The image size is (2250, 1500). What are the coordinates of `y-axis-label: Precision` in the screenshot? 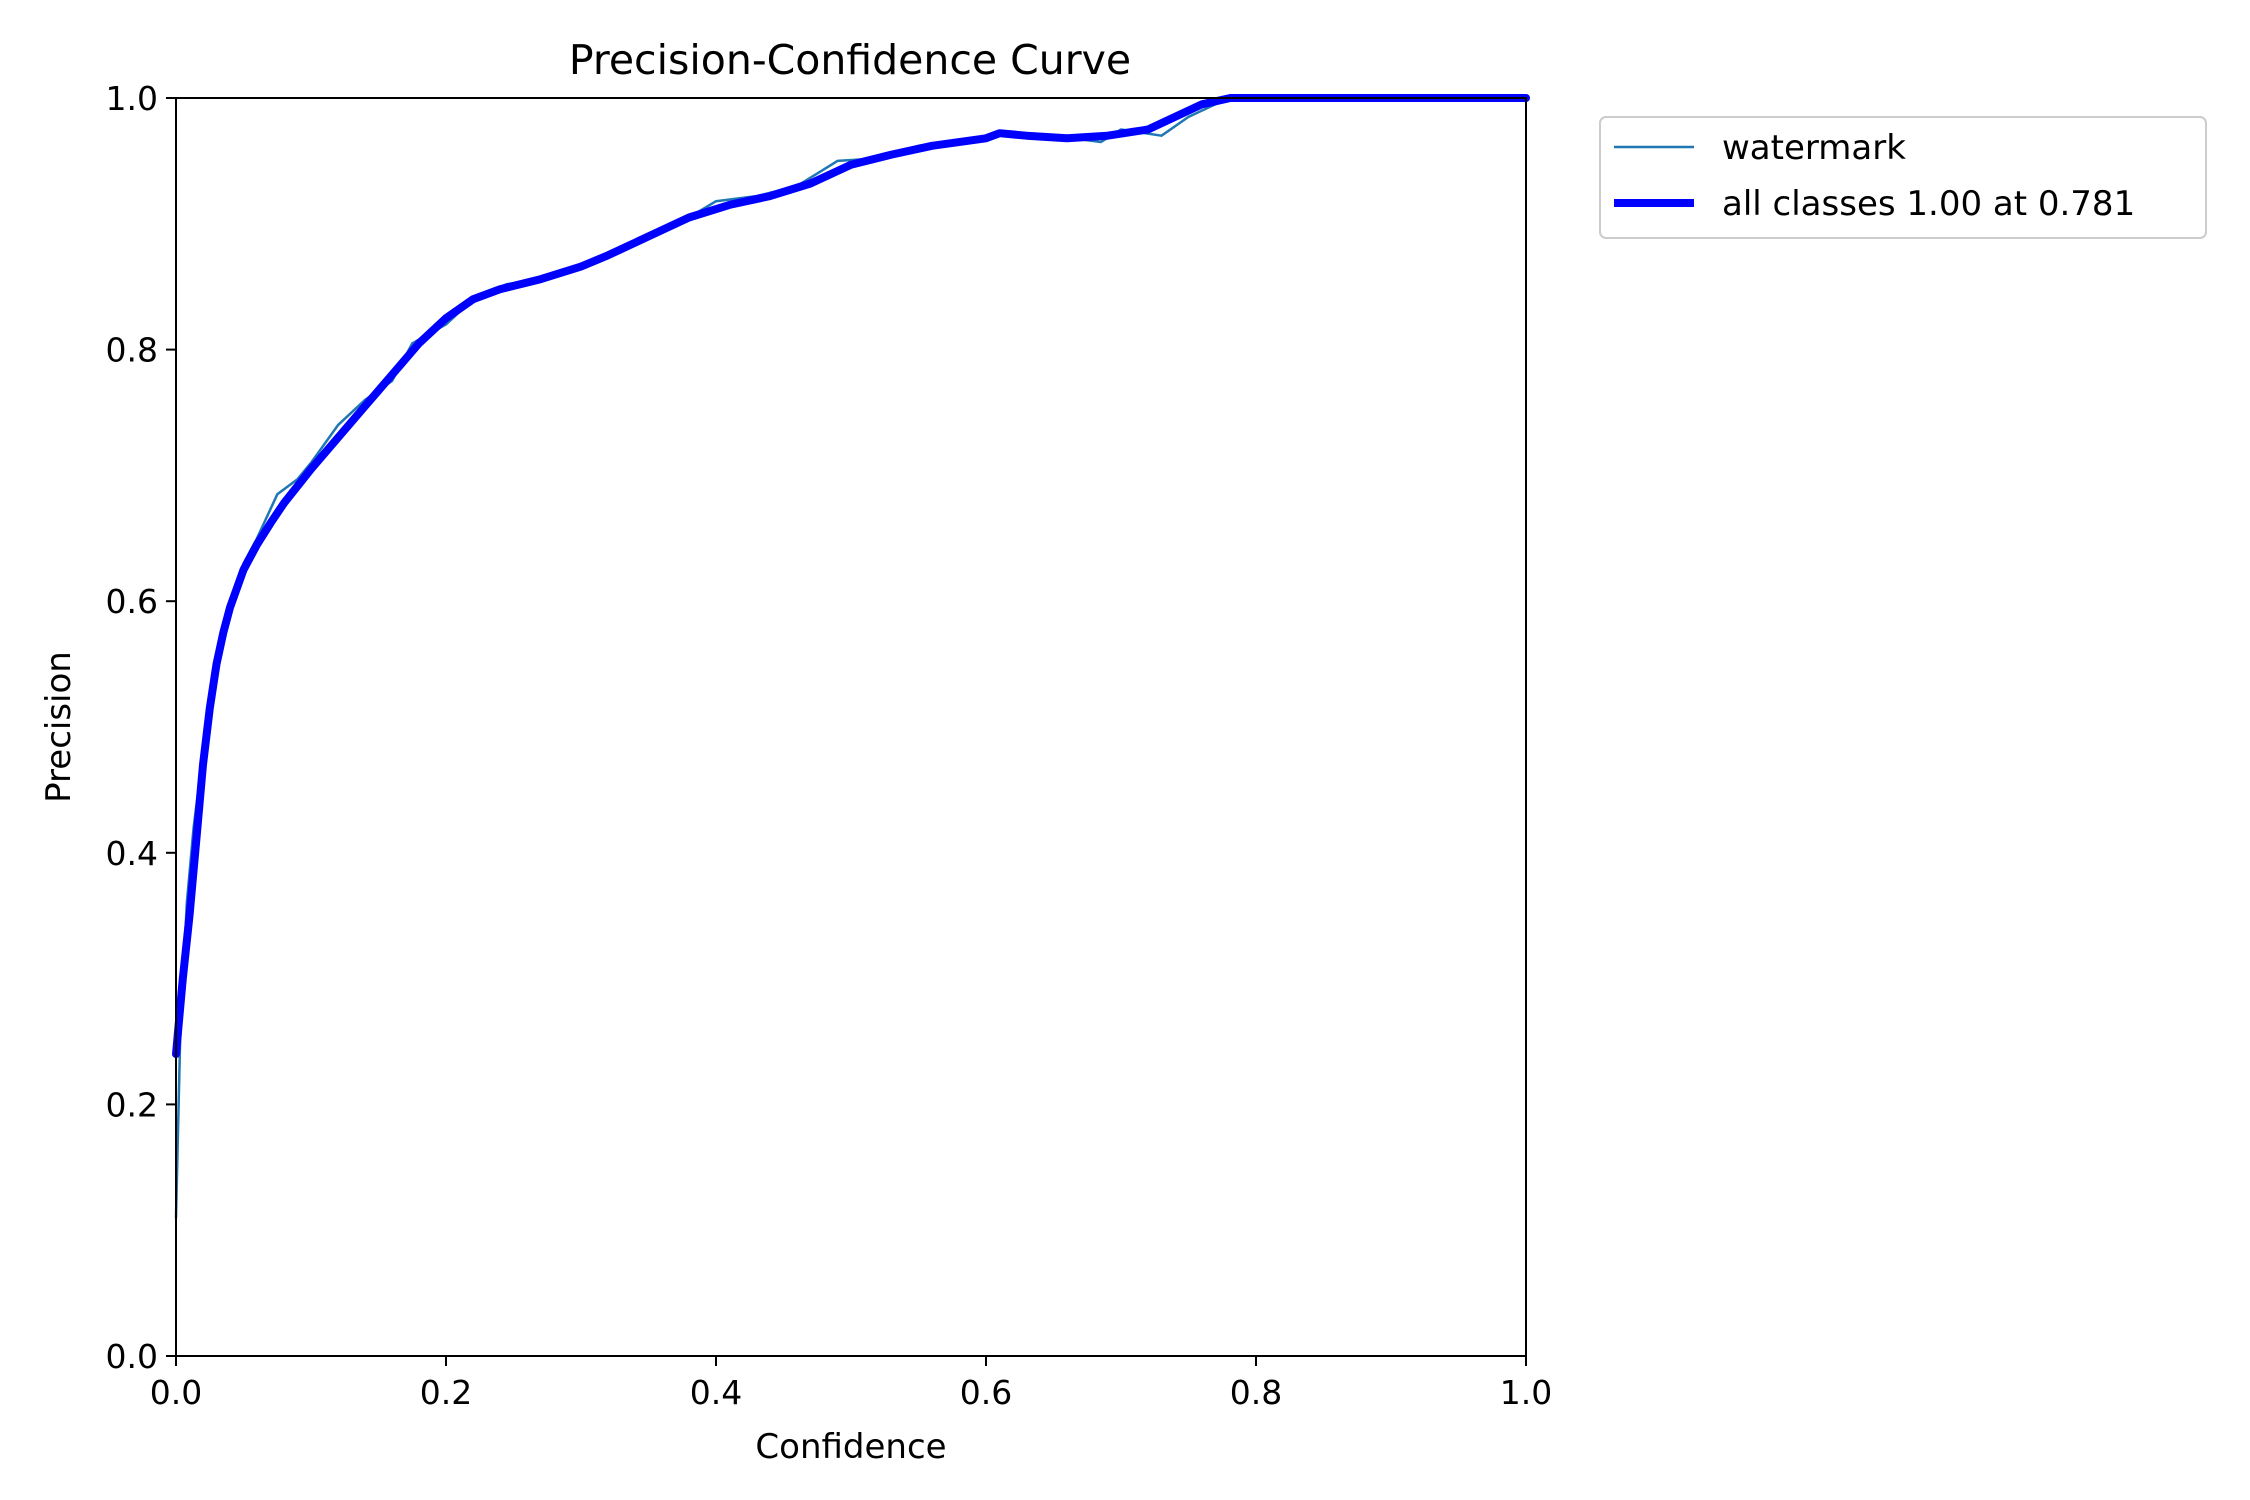 It's located at (59, 727).